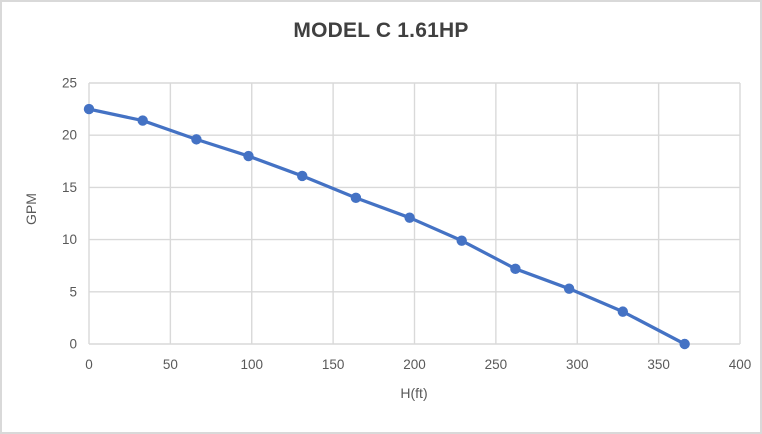 This screenshot has height=434, width=762. What do you see at coordinates (73, 291) in the screenshot?
I see `y-tick-label: 5` at bounding box center [73, 291].